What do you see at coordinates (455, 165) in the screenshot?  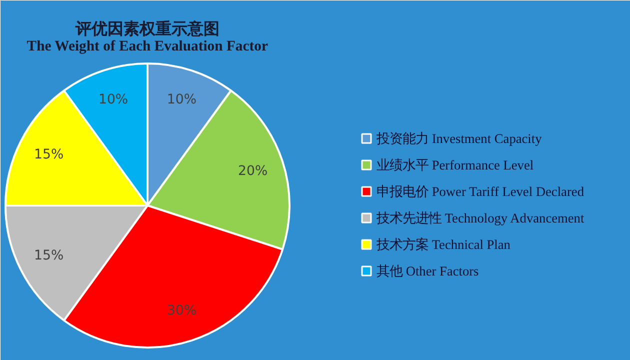 I see `legend-label: 业绩水平 Performance Level` at bounding box center [455, 165].